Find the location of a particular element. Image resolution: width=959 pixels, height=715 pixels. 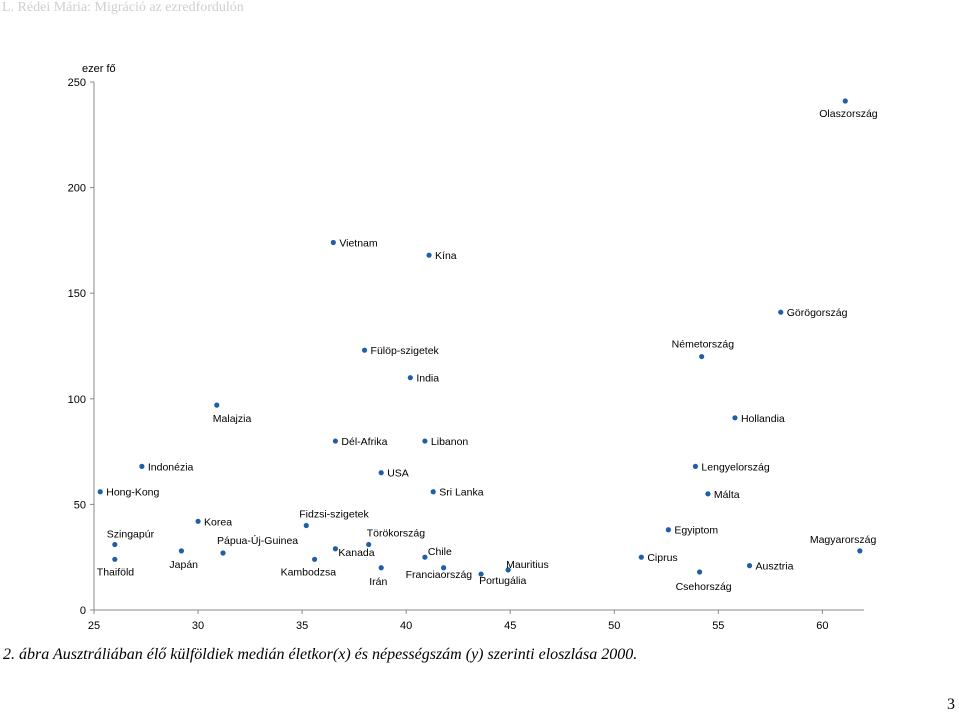

data-point-label: Törökország is located at coordinates (396, 534).